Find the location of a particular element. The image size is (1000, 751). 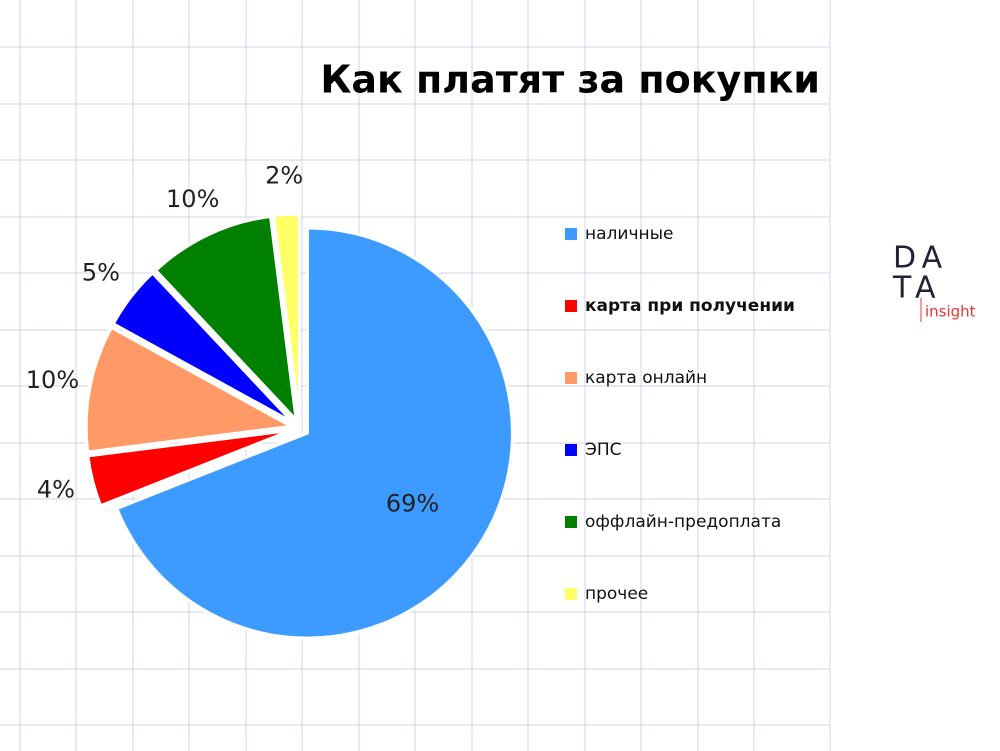

legend-label: прочее is located at coordinates (616, 594).